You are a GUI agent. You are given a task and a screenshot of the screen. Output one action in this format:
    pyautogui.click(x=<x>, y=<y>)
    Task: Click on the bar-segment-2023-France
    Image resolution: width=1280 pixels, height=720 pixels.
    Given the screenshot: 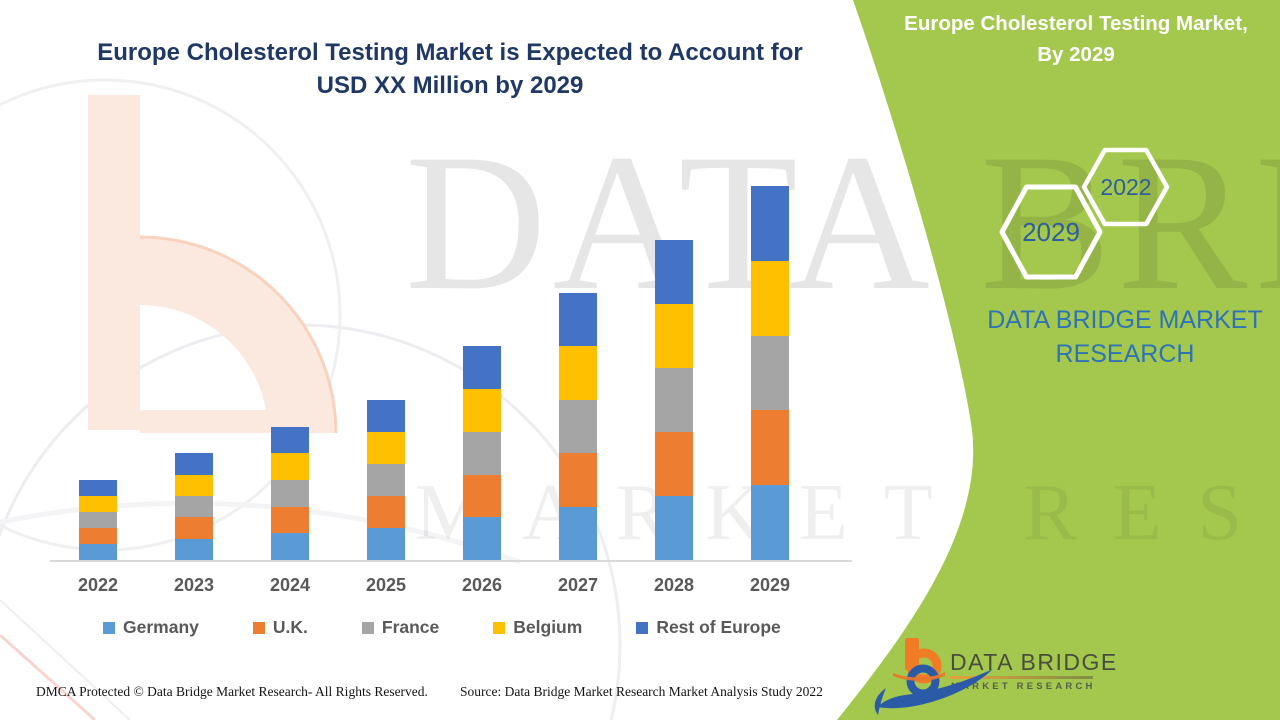 What is the action you would take?
    pyautogui.click(x=194, y=506)
    